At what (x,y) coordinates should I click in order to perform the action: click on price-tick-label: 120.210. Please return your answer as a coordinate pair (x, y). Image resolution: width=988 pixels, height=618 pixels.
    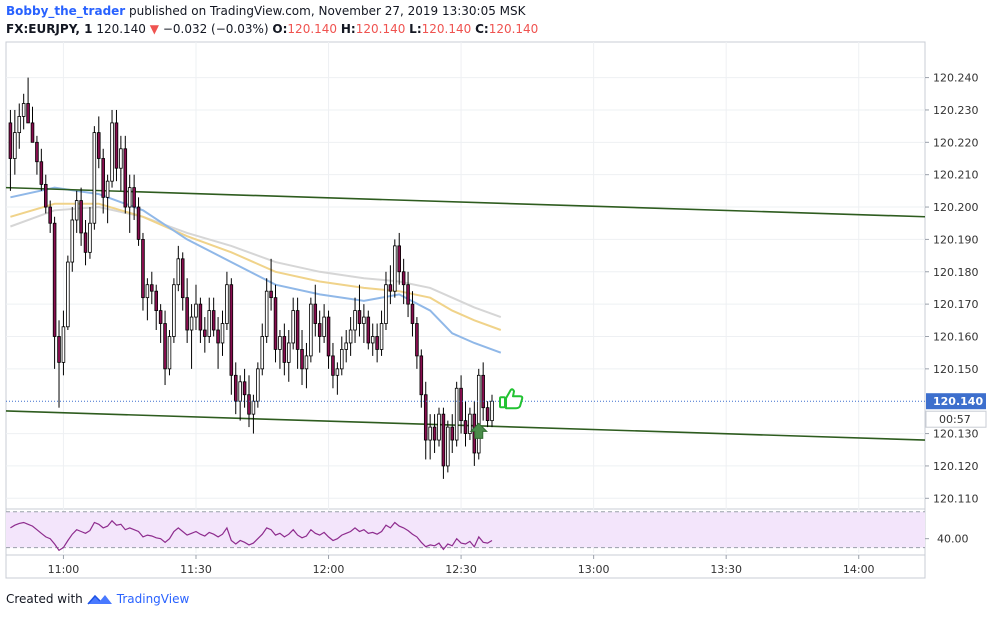
    Looking at the image, I should click on (956, 175).